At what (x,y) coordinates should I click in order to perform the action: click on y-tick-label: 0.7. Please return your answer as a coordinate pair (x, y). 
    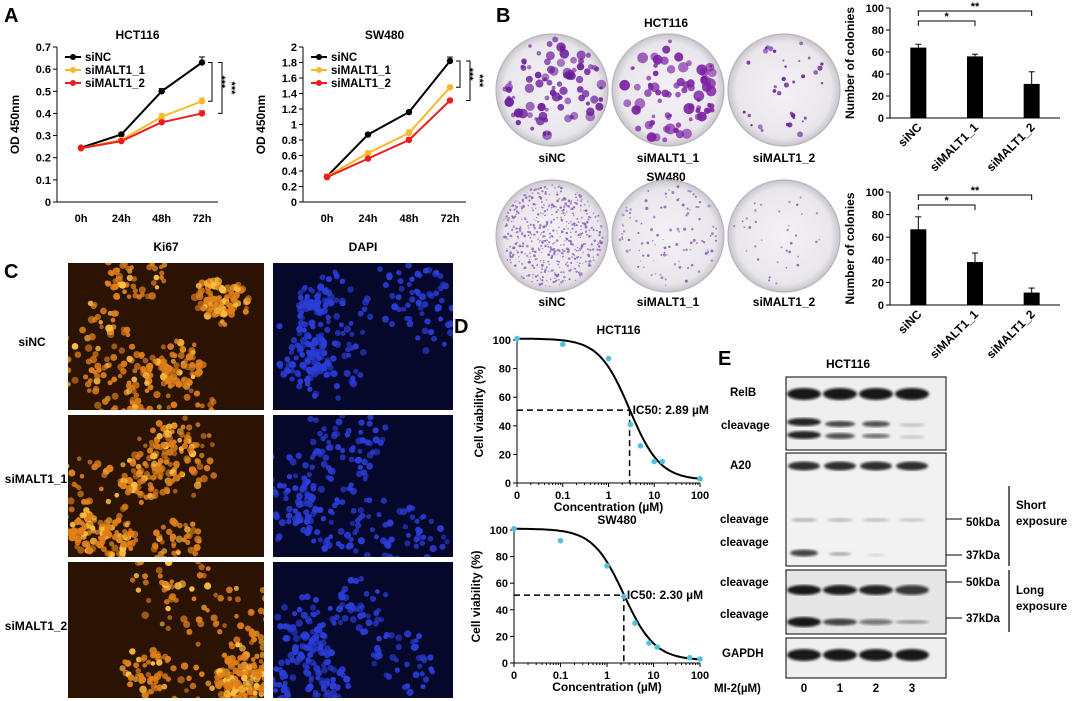
    Looking at the image, I should click on (43, 48).